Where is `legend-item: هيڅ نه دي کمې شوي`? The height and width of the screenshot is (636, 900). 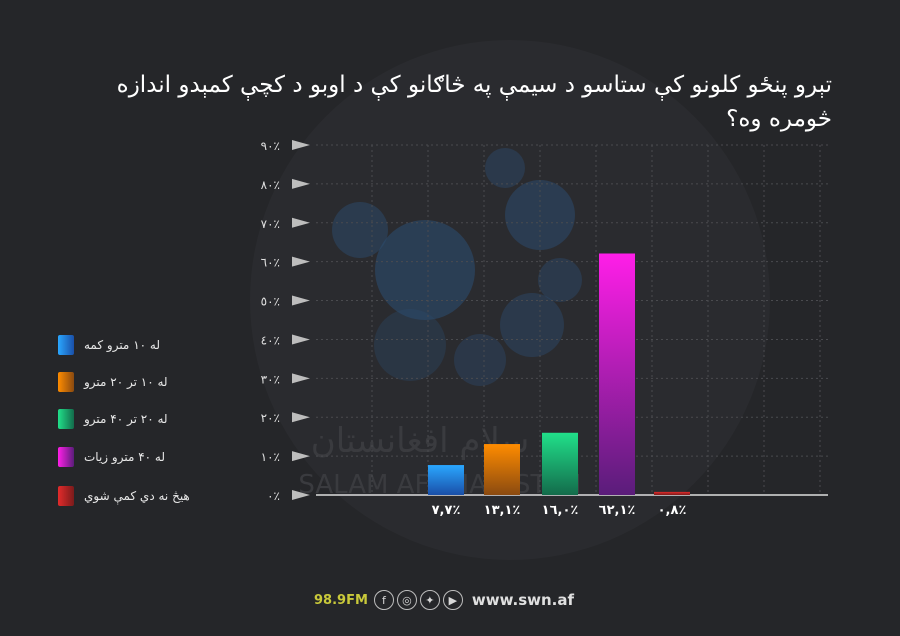 legend-item: هيڅ نه دي کمې شوي is located at coordinates (124, 496).